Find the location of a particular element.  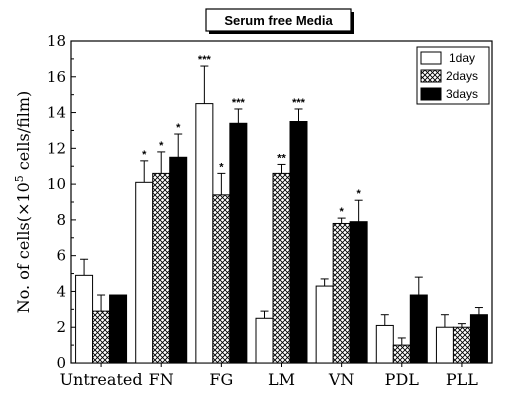

title-frame is located at coordinates (278, 20).